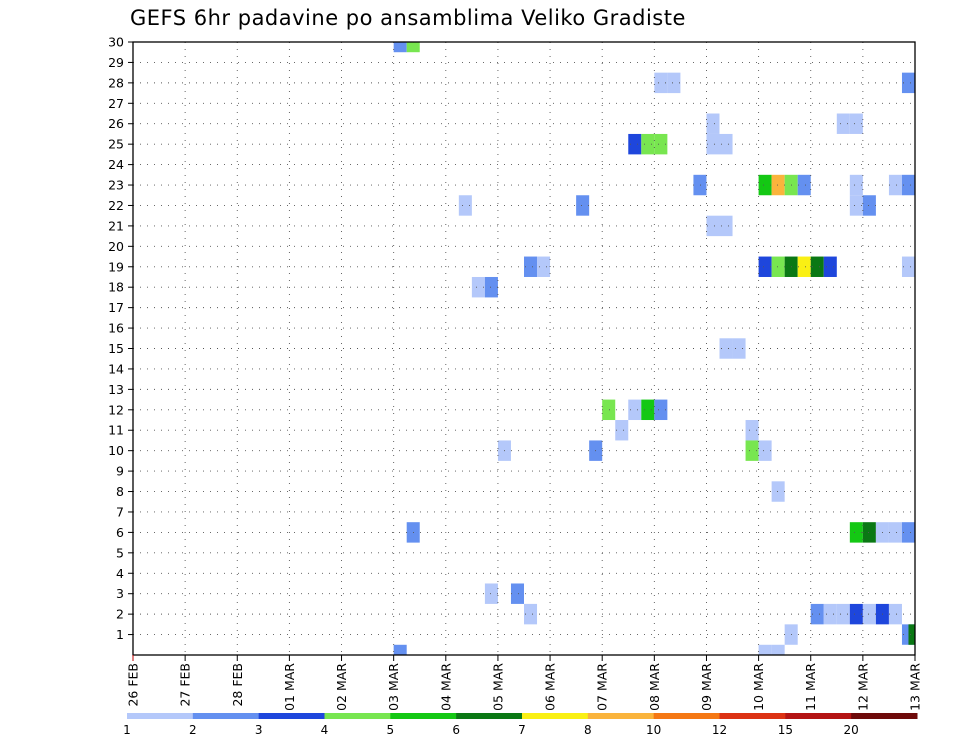 The width and height of the screenshot is (960, 742). What do you see at coordinates (116, 82) in the screenshot?
I see `y-tick-label: 28` at bounding box center [116, 82].